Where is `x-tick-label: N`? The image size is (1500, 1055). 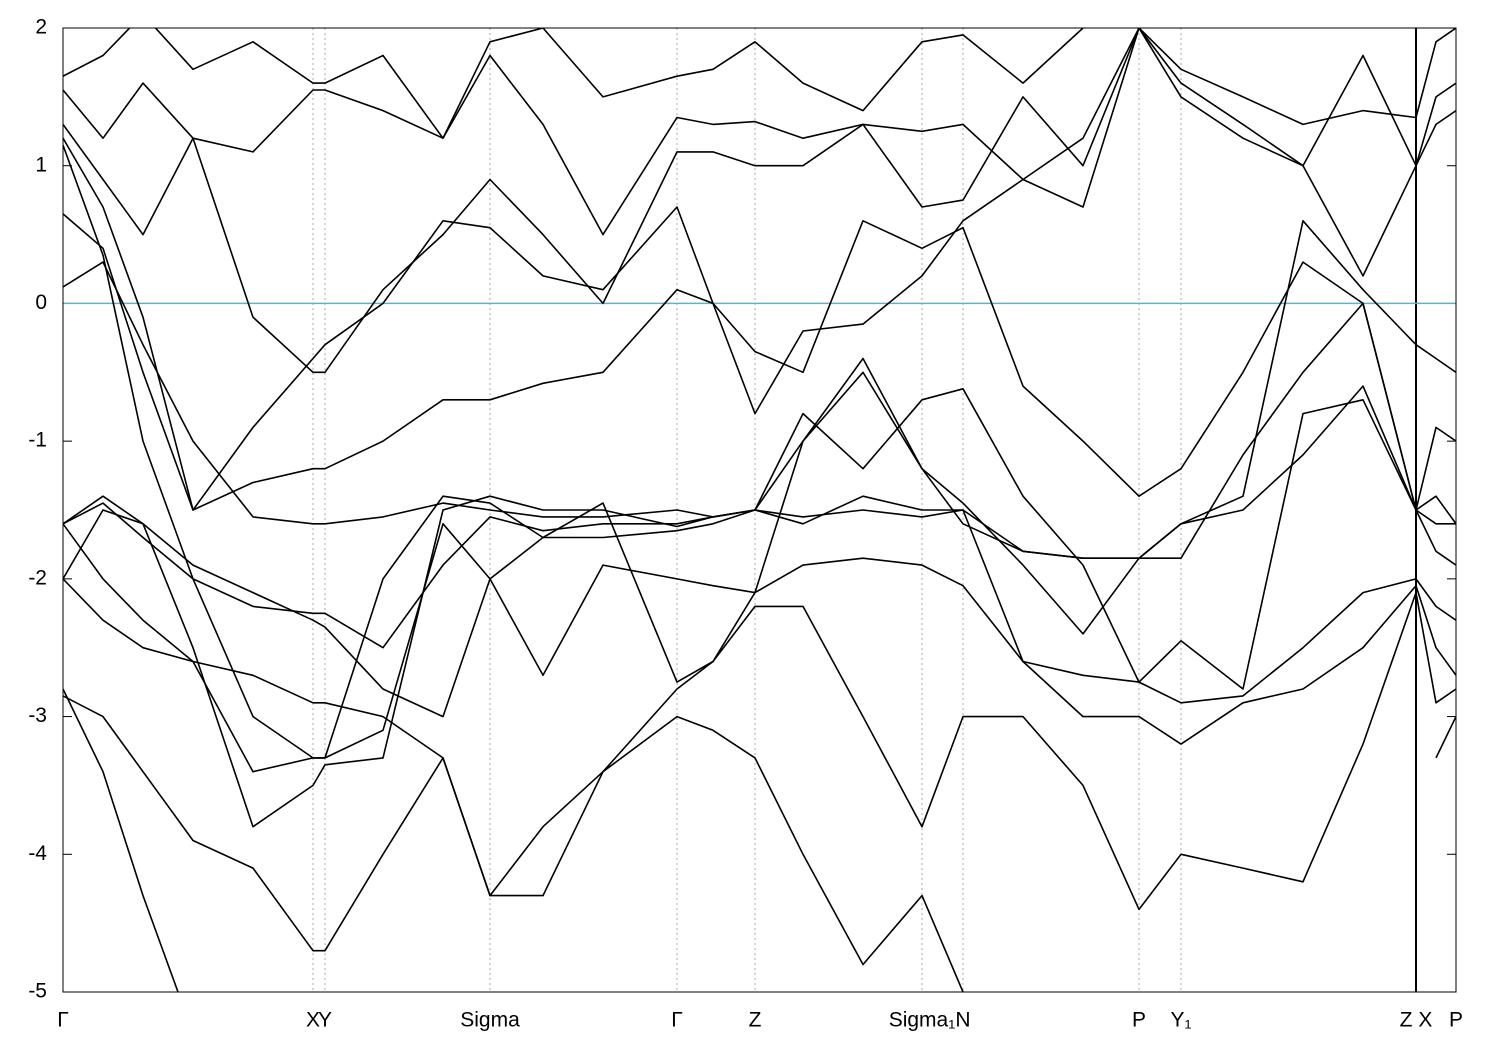
x-tick-label: N is located at coordinates (962, 1020).